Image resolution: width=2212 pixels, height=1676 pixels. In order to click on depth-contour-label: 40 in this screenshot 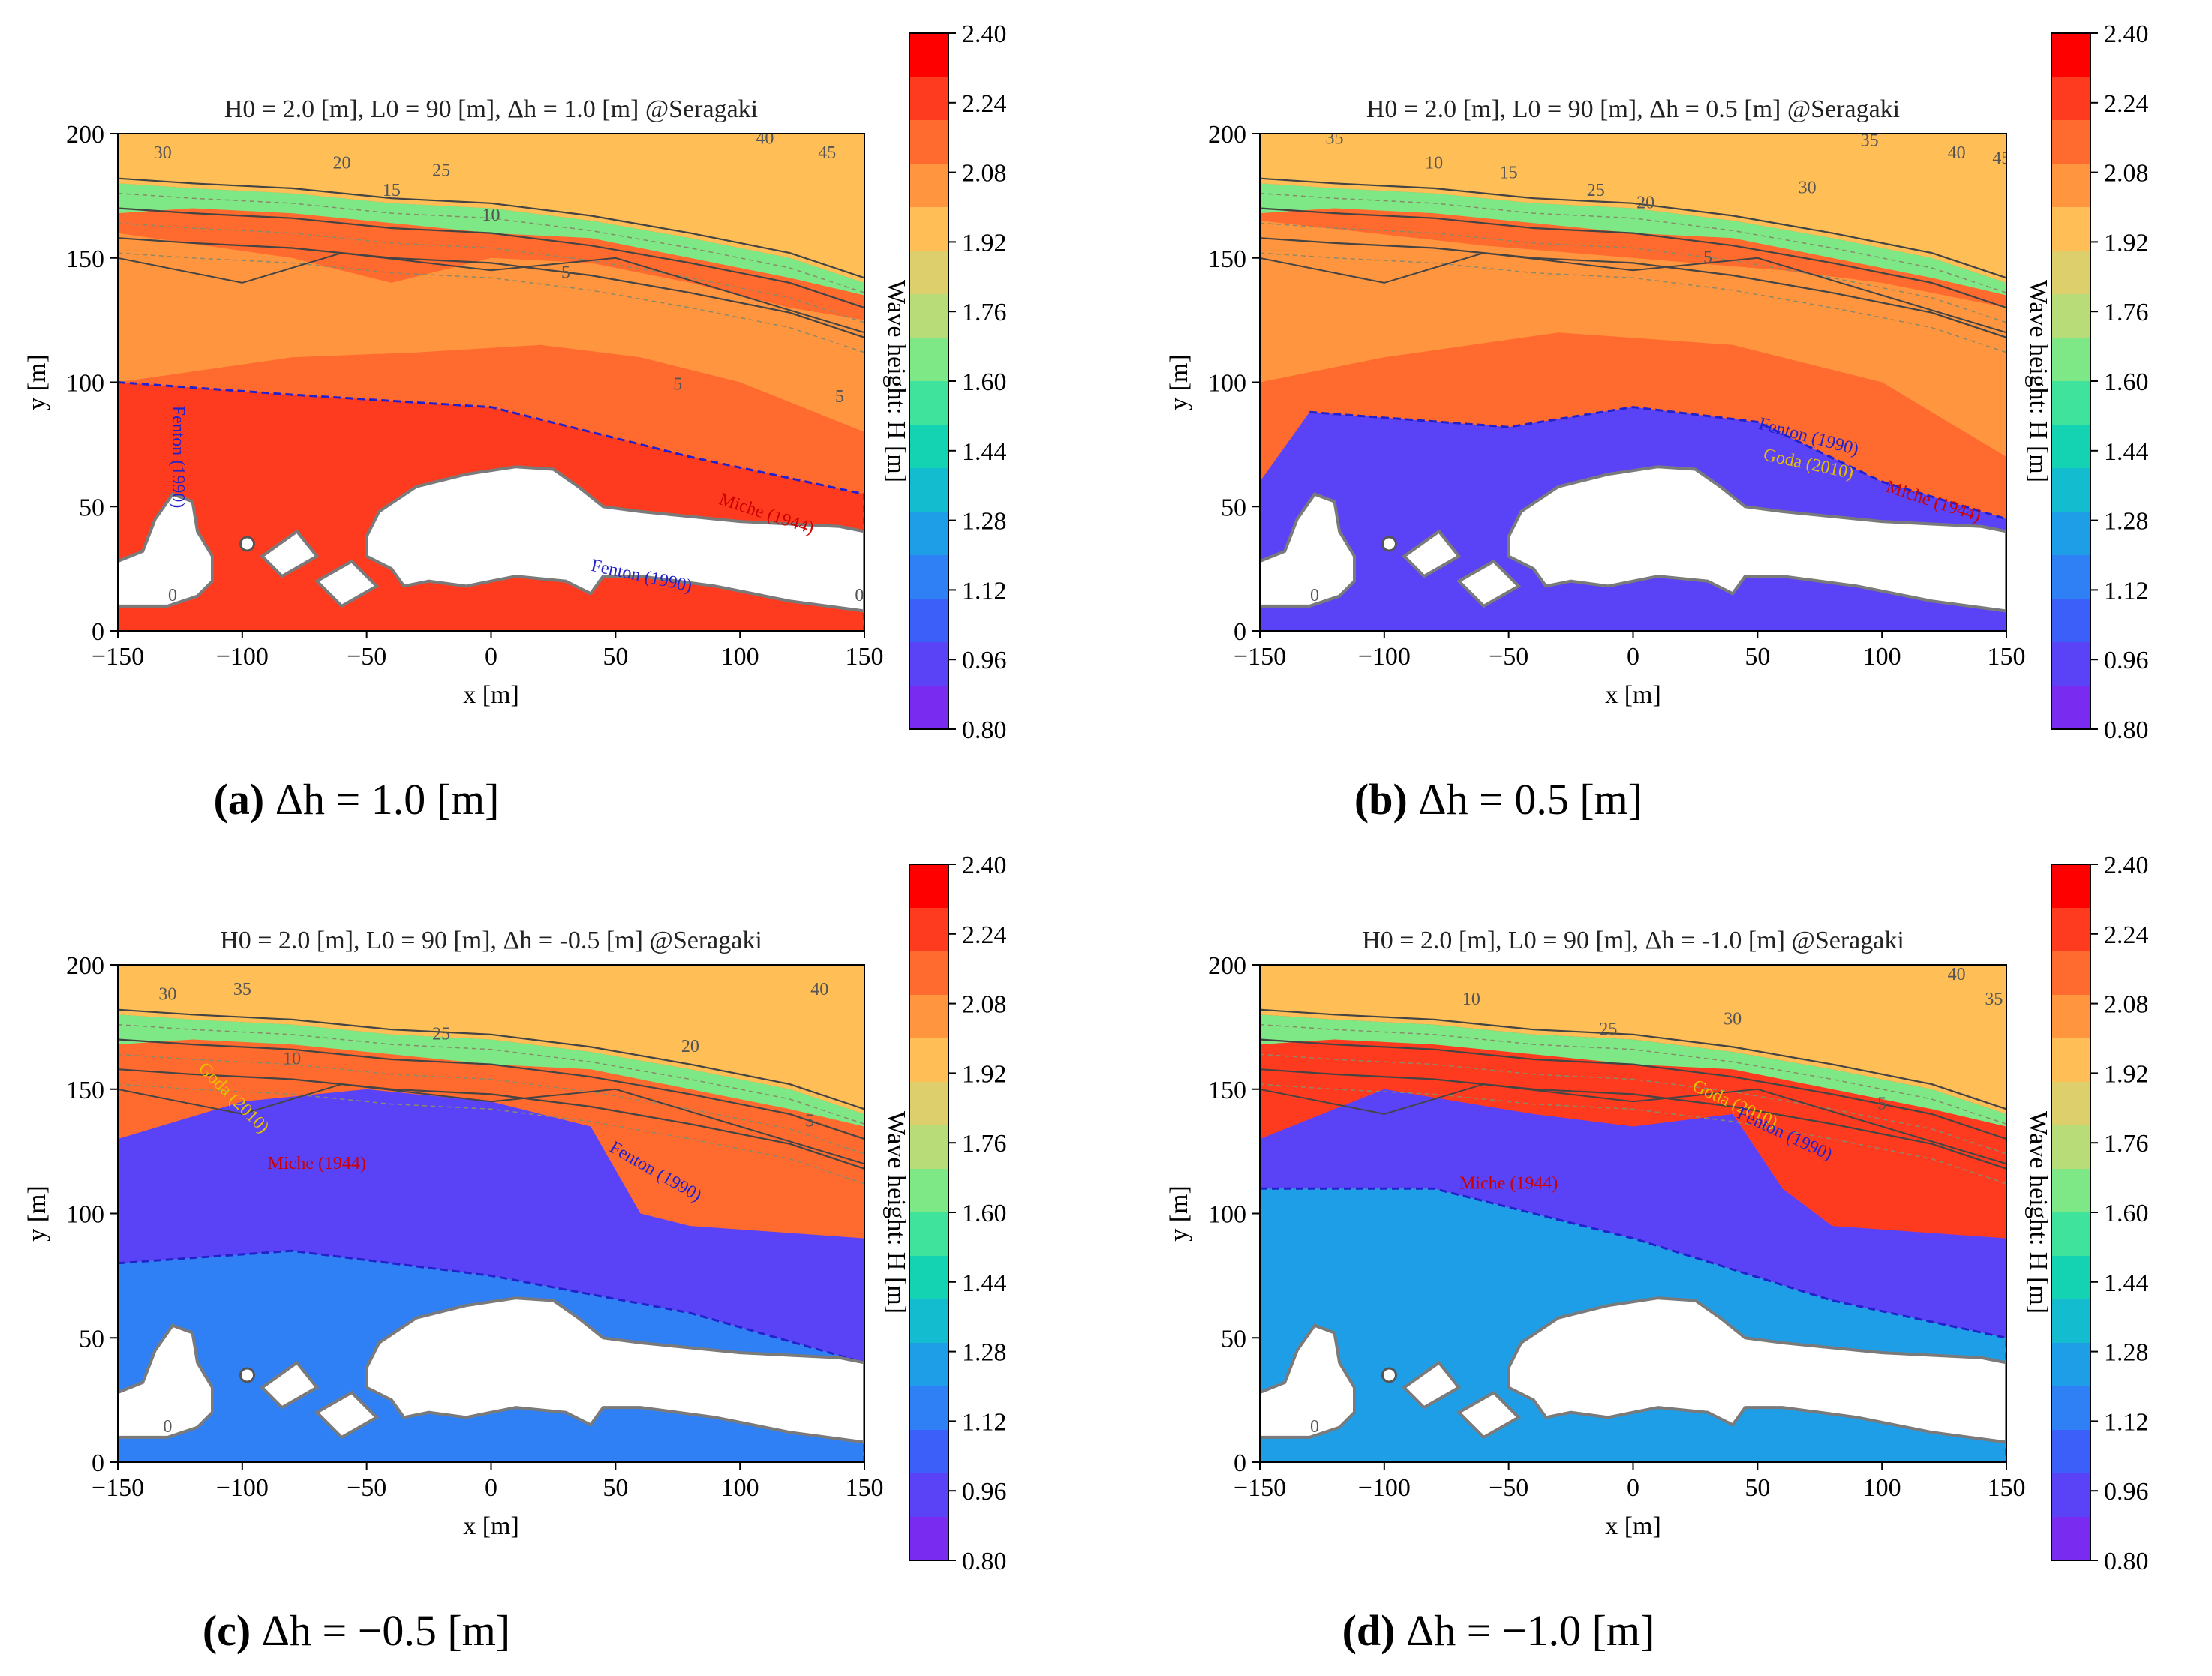, I will do `click(819, 989)`.